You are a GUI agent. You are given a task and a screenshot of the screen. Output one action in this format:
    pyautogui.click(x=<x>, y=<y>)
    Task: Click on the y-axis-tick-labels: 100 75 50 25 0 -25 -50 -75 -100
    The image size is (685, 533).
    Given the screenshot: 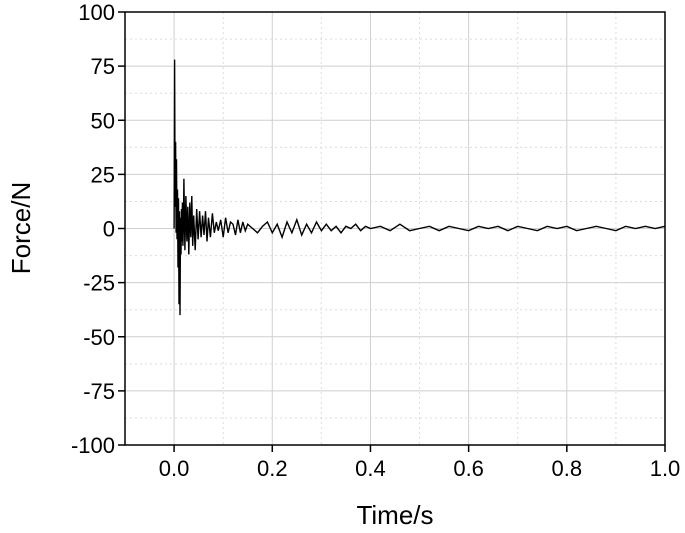 What is the action you would take?
    pyautogui.click(x=93, y=229)
    